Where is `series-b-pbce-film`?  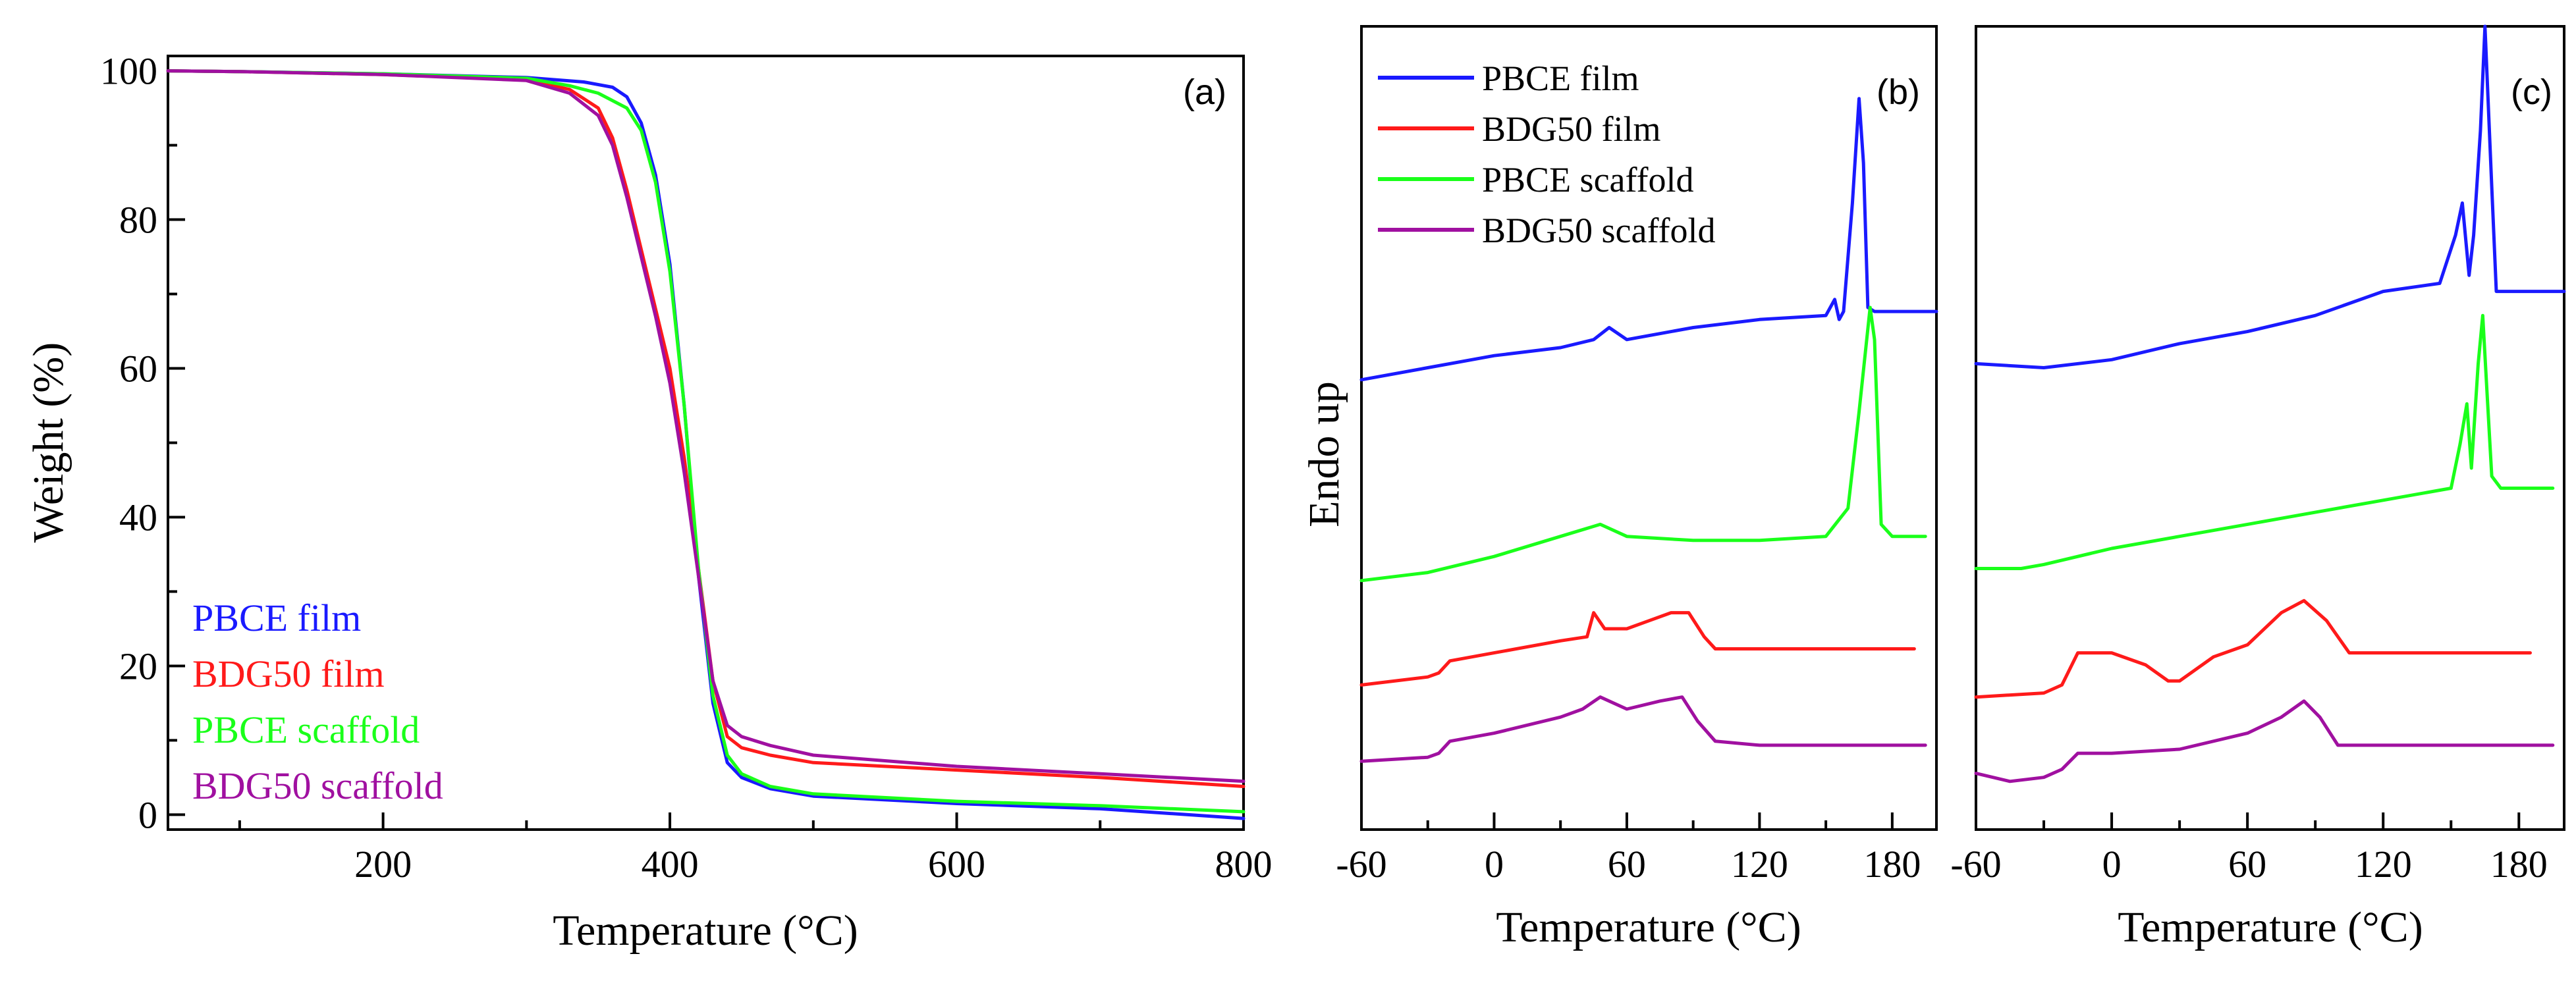
series-b-pbce-film is located at coordinates (1648, 239).